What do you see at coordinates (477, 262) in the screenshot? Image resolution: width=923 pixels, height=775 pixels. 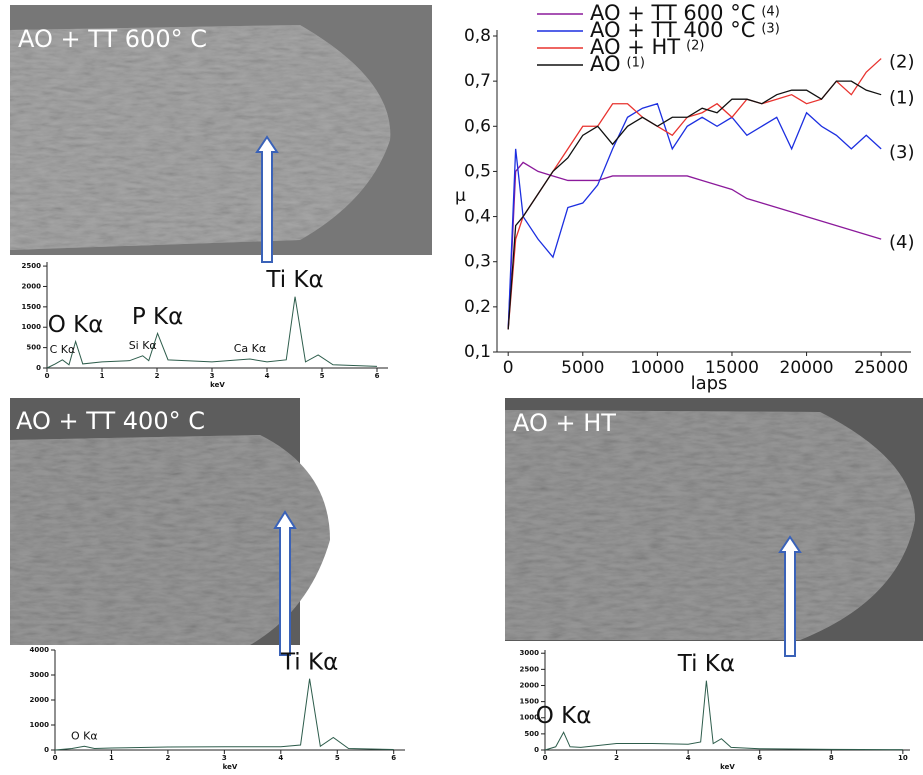 I see `y-tick-label: 0,3` at bounding box center [477, 262].